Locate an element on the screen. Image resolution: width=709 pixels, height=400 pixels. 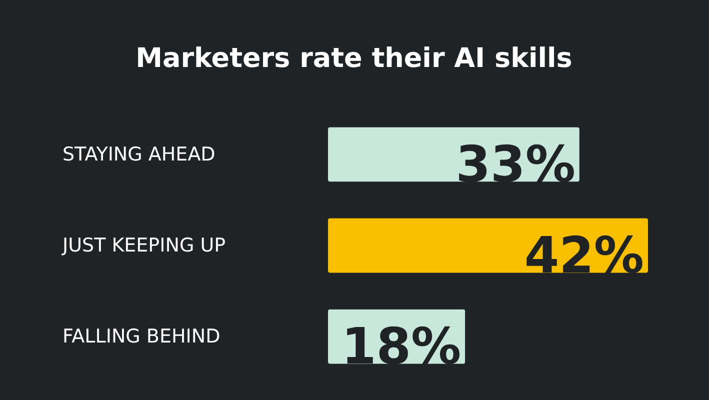
data-label: 42% is located at coordinates (584, 255).